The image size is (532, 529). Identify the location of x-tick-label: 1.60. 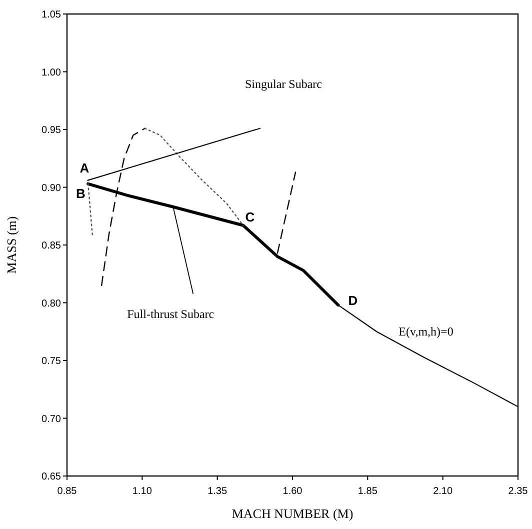
(292, 491).